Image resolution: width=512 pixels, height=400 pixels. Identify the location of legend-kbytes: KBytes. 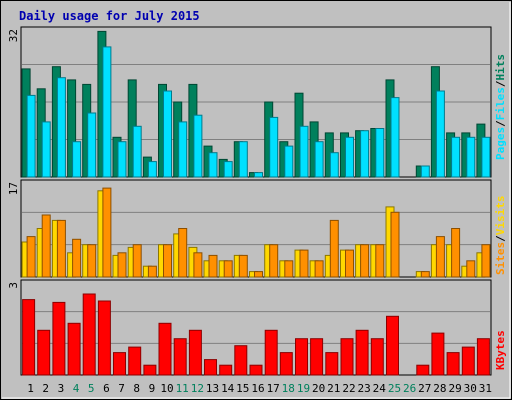
(500, 350).